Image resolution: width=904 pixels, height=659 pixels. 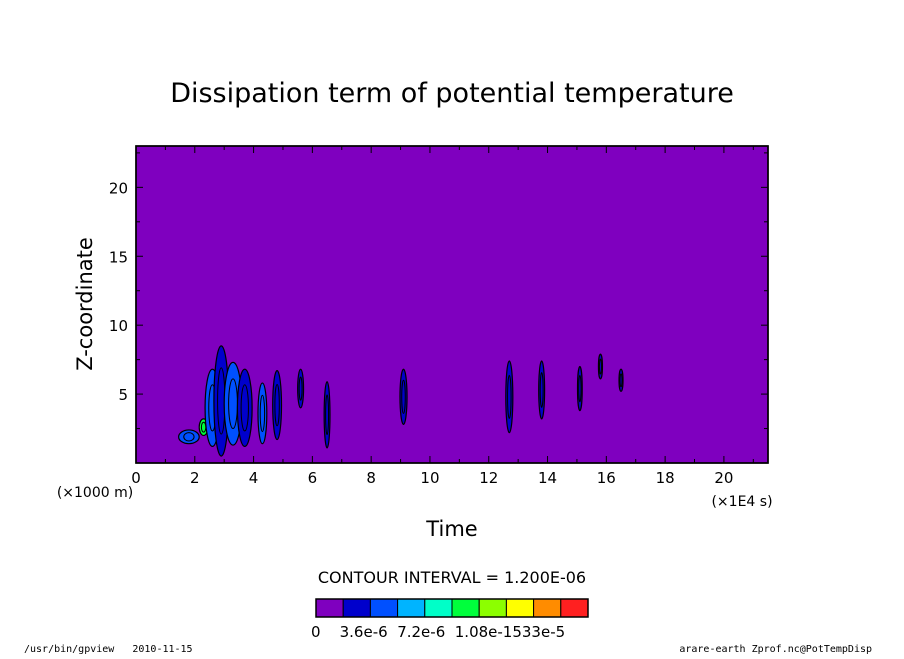 What do you see at coordinates (429, 478) in the screenshot?
I see `x-tick-label-5: 10` at bounding box center [429, 478].